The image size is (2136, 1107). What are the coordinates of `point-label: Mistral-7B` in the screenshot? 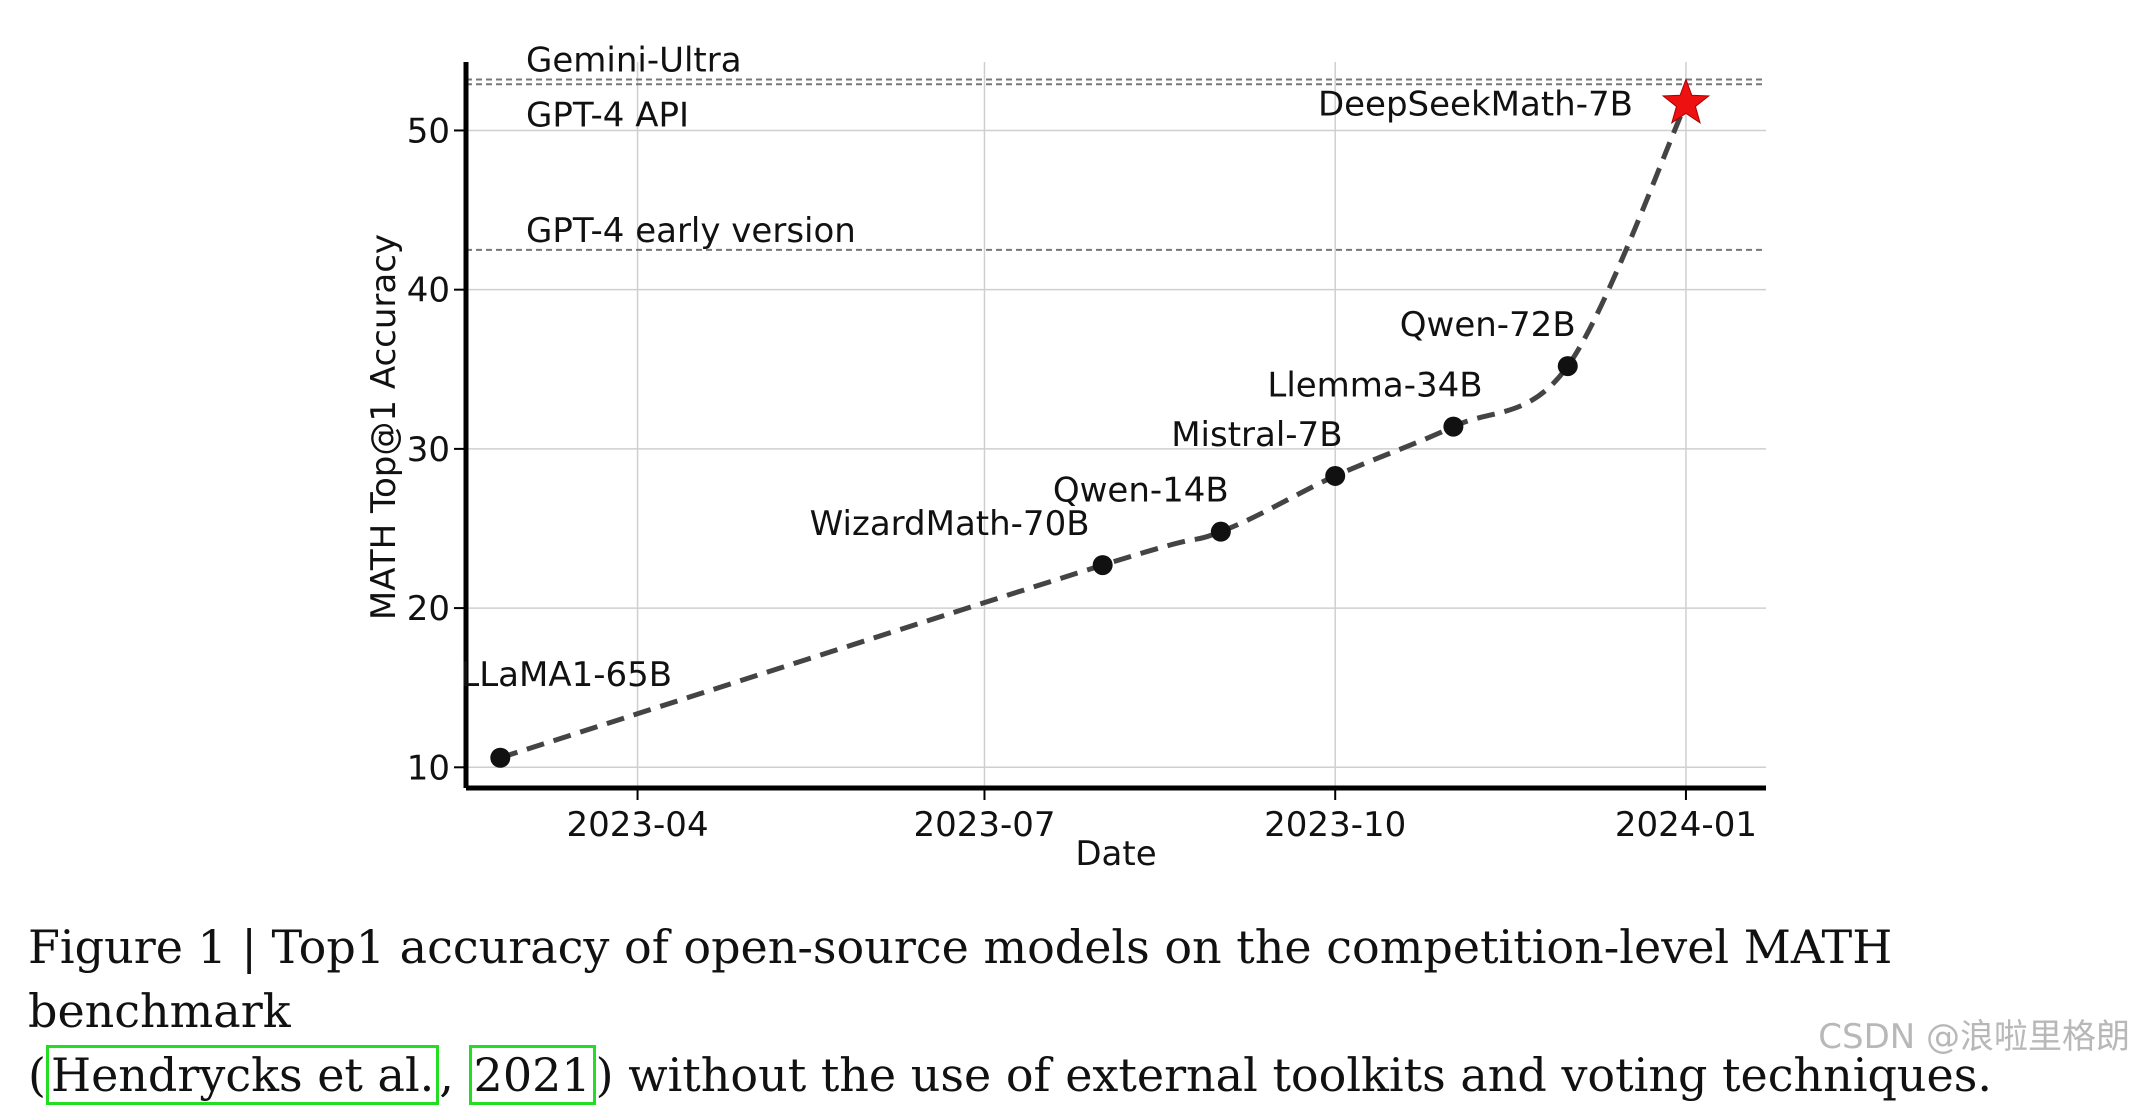 It's located at (1256, 435).